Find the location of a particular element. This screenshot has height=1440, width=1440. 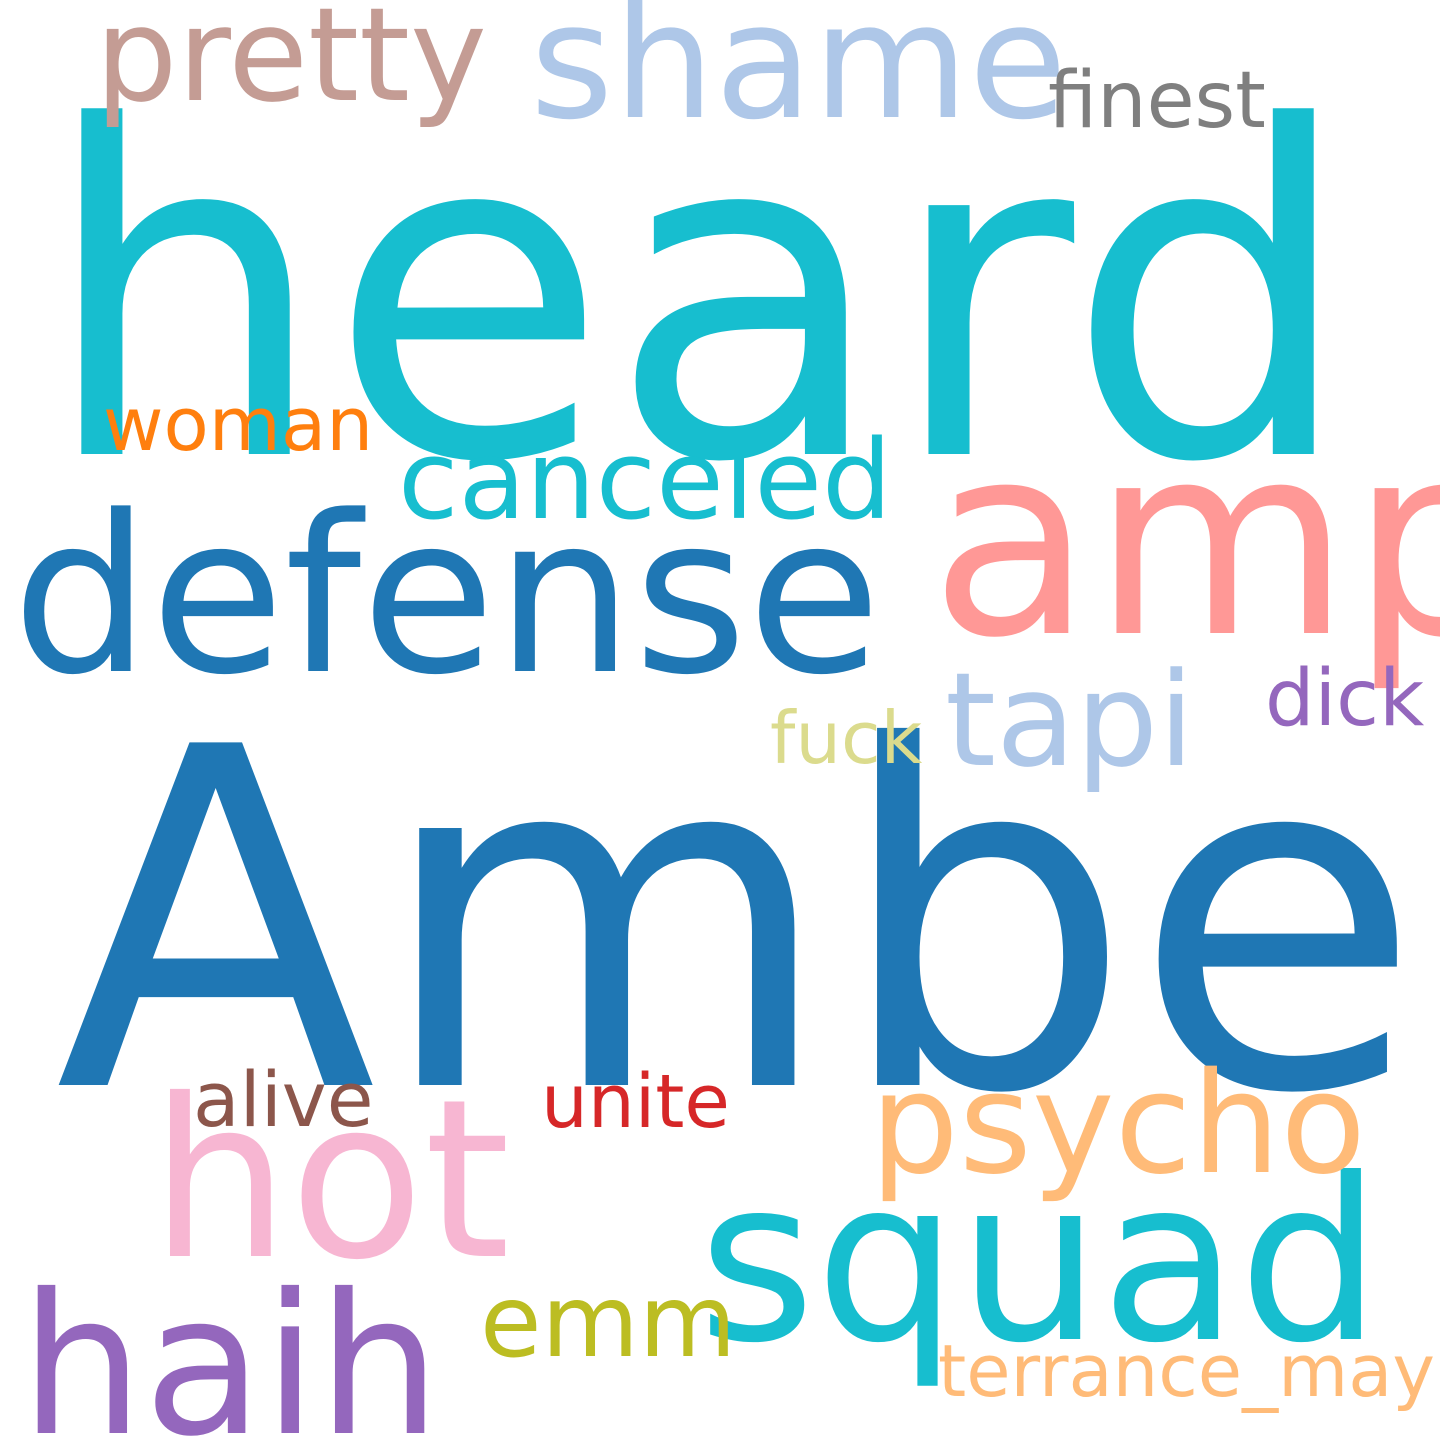

word-squad: squad is located at coordinates (1040, 1262).